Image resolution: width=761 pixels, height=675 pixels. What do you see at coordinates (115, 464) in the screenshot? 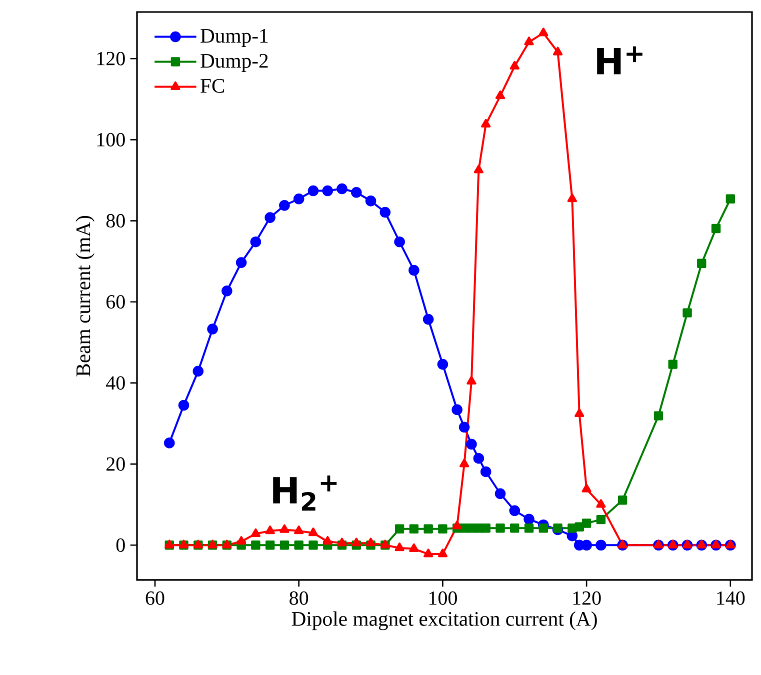
I see `y-tick-label: 20` at bounding box center [115, 464].